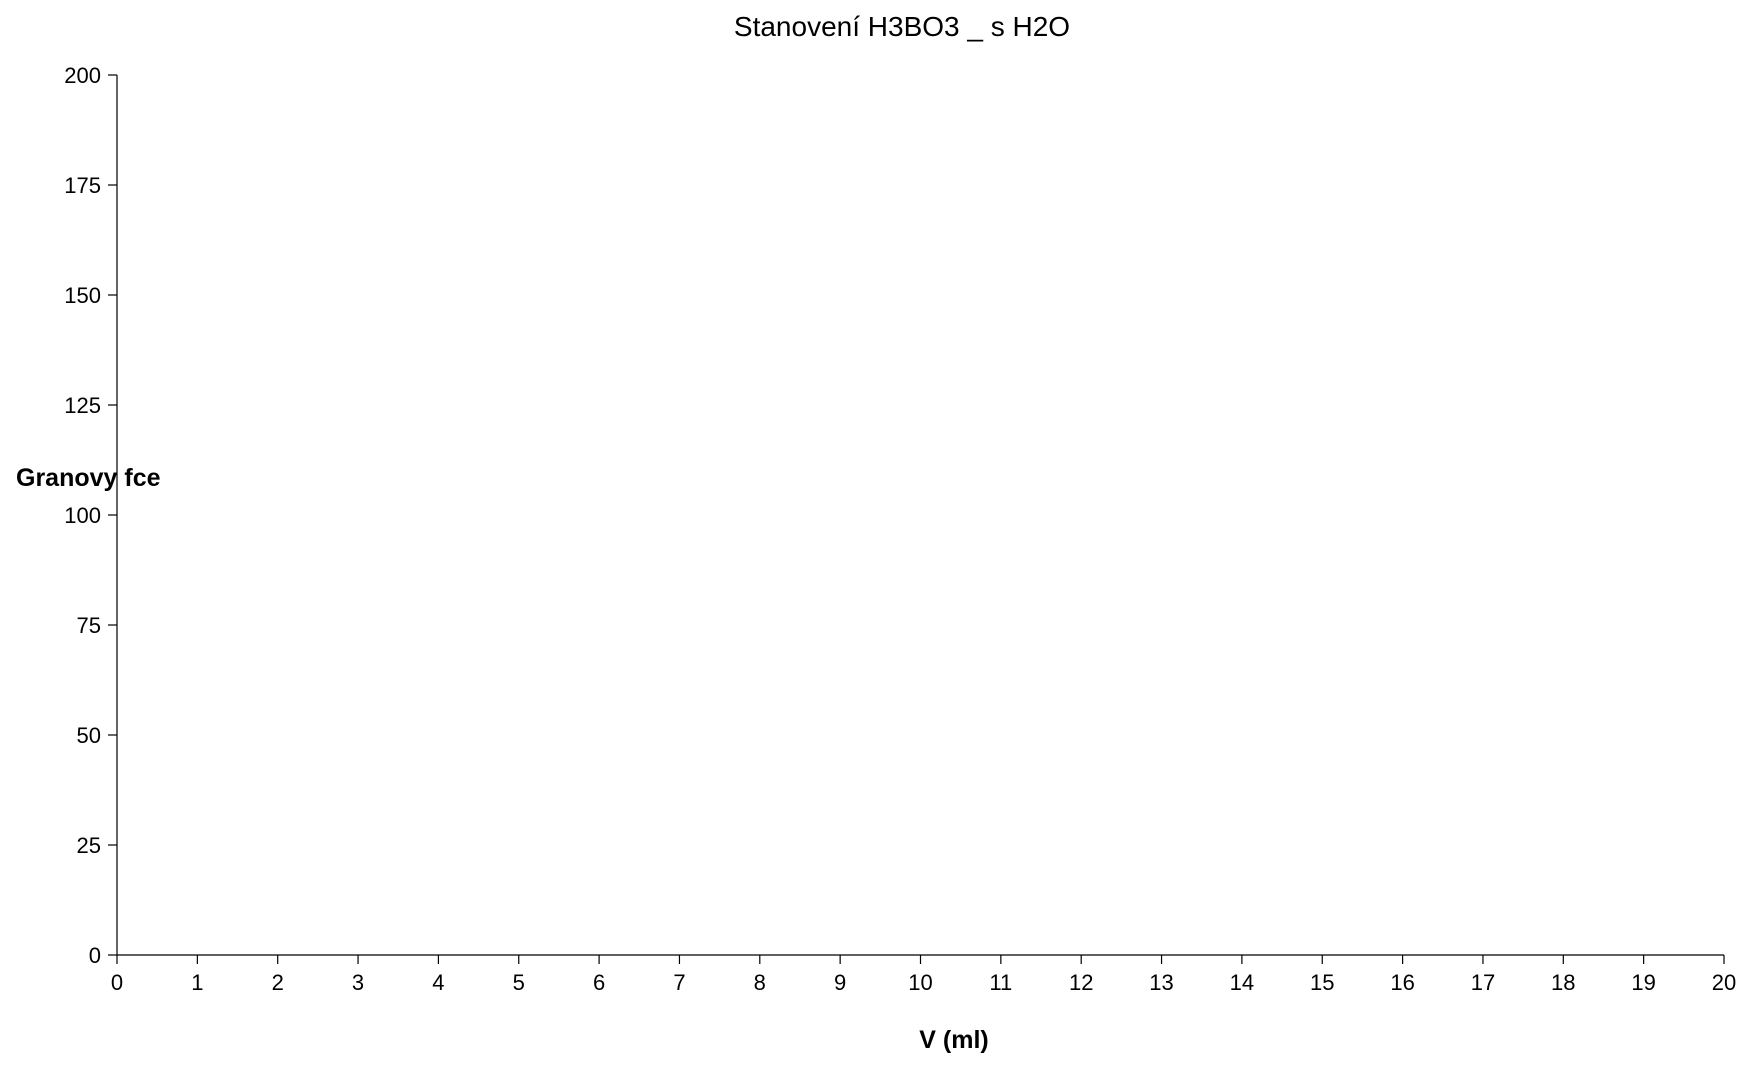  Describe the element at coordinates (760, 982) in the screenshot. I see `x-tick-label: 8` at that location.